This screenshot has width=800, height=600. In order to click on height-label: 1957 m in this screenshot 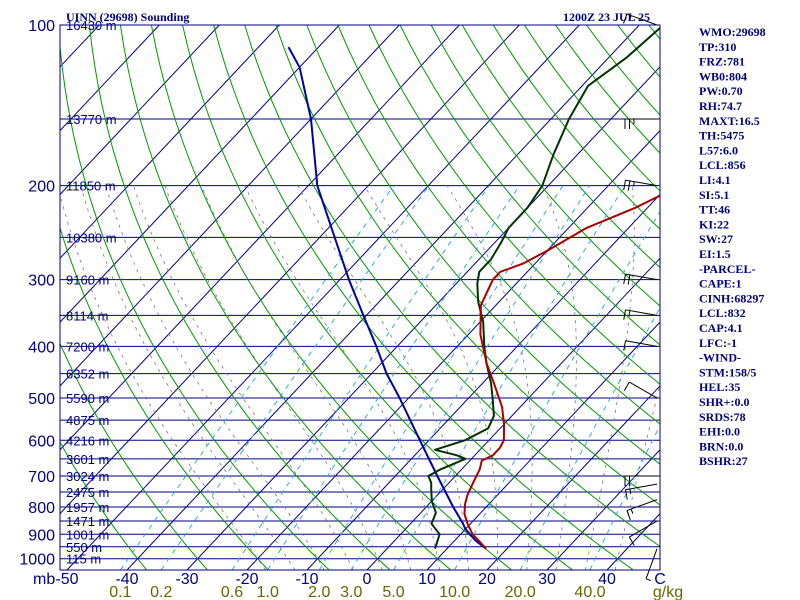, I will do `click(87, 507)`.